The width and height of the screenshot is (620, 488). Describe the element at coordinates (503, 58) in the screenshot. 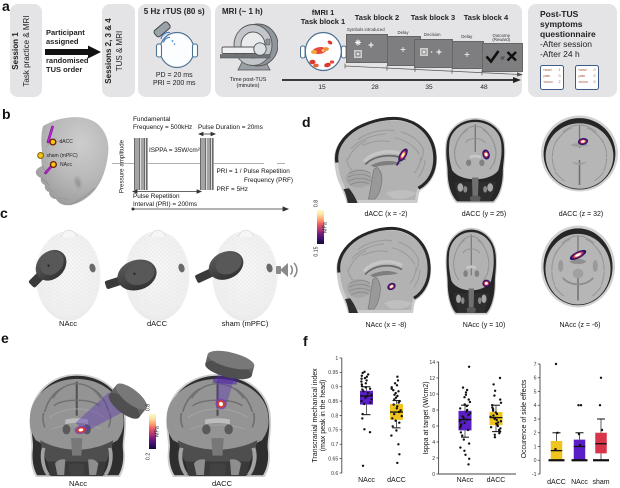

I see `svg-text: or` at that location.